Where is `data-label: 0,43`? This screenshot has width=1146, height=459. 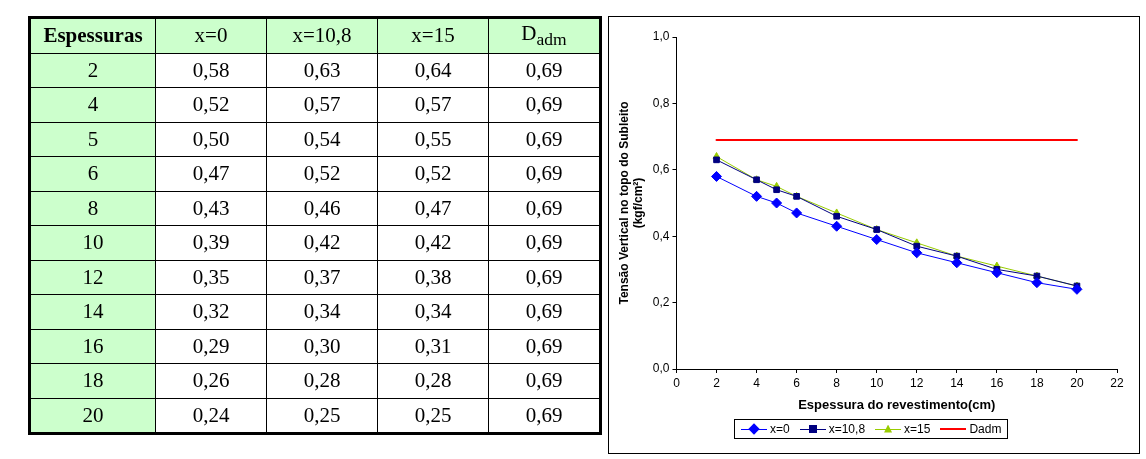
data-label: 0,43 is located at coordinates (211, 208).